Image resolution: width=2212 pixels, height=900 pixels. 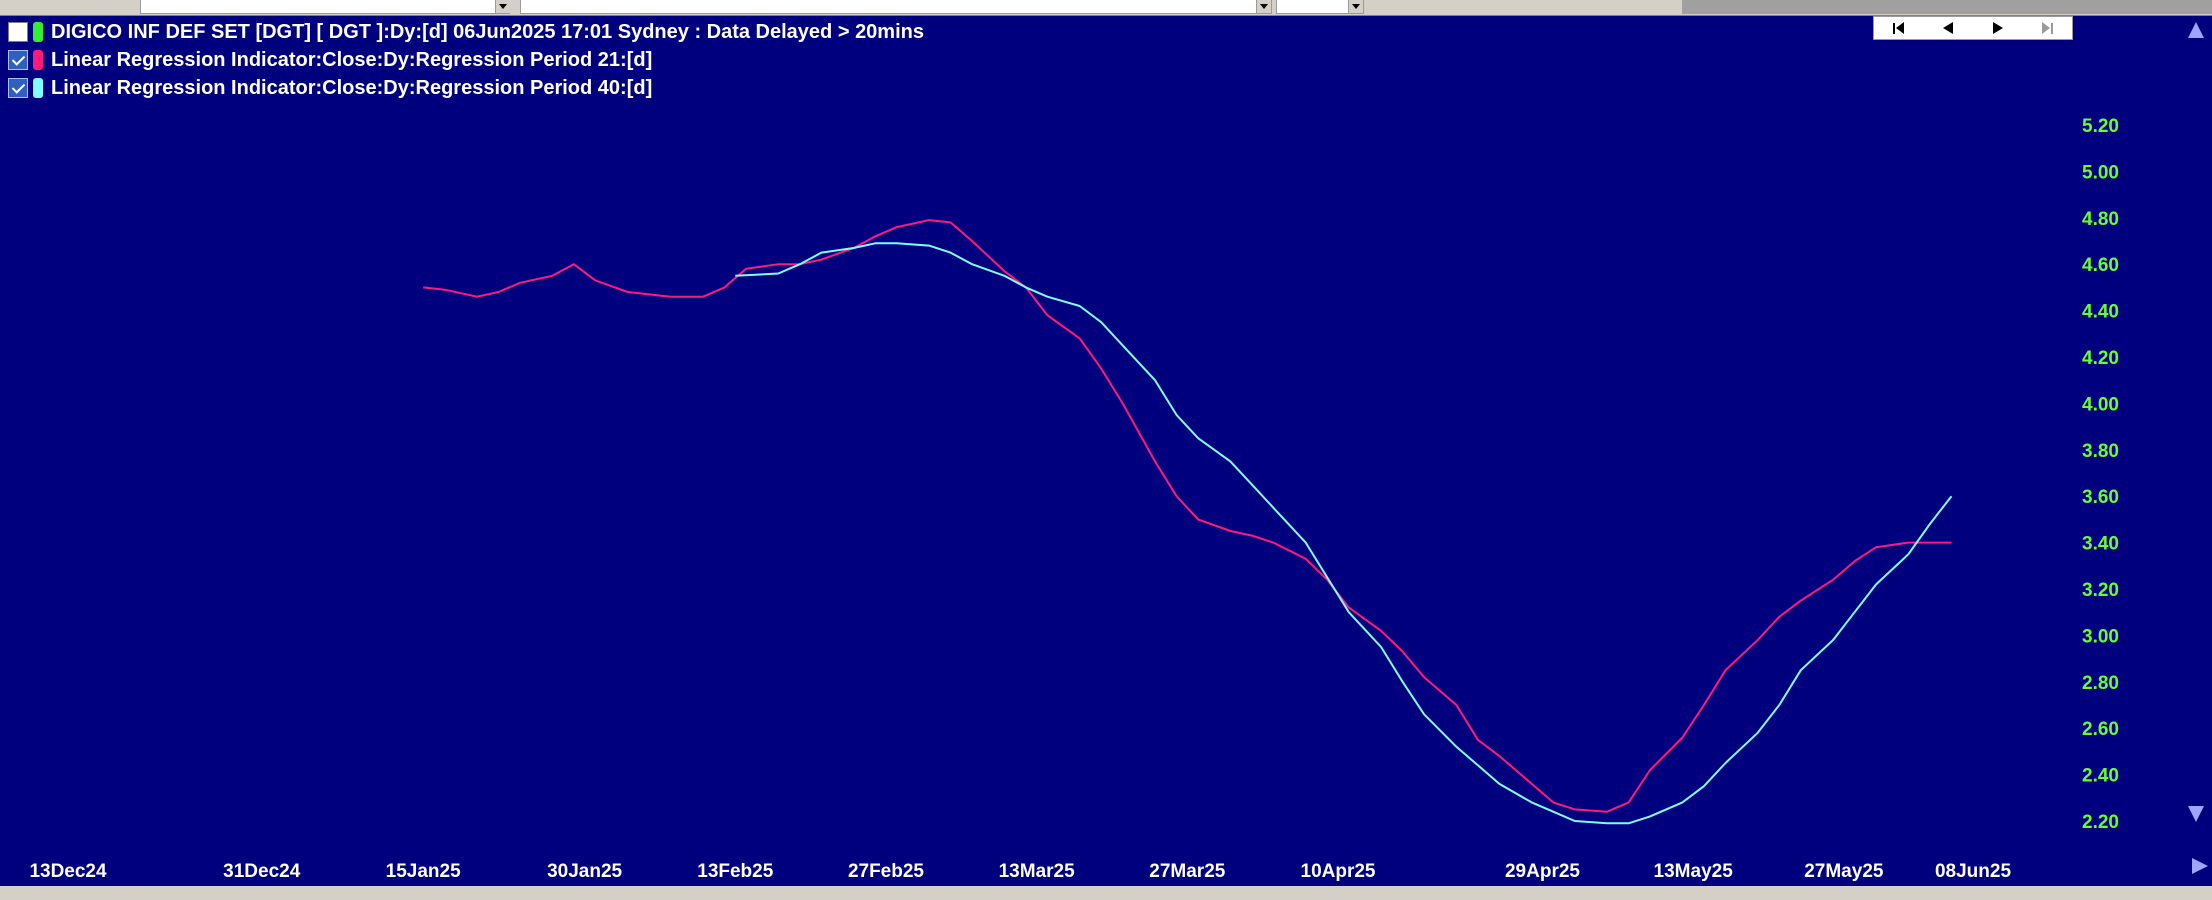 I want to click on toolbar-strip, so click(x=1106, y=8).